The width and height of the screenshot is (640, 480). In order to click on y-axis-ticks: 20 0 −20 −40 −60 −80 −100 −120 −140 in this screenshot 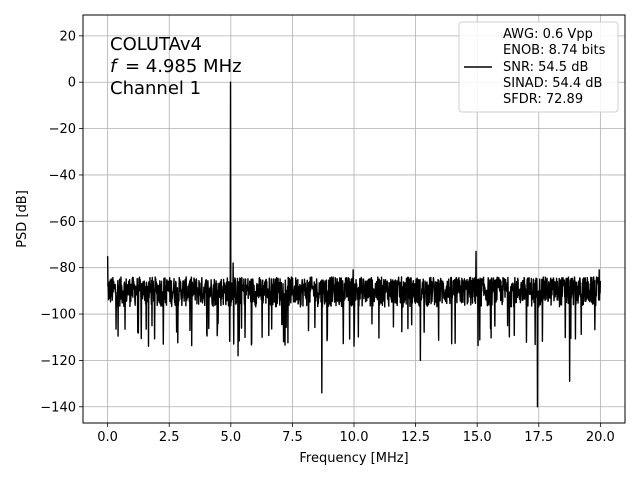, I will do `click(61, 222)`.